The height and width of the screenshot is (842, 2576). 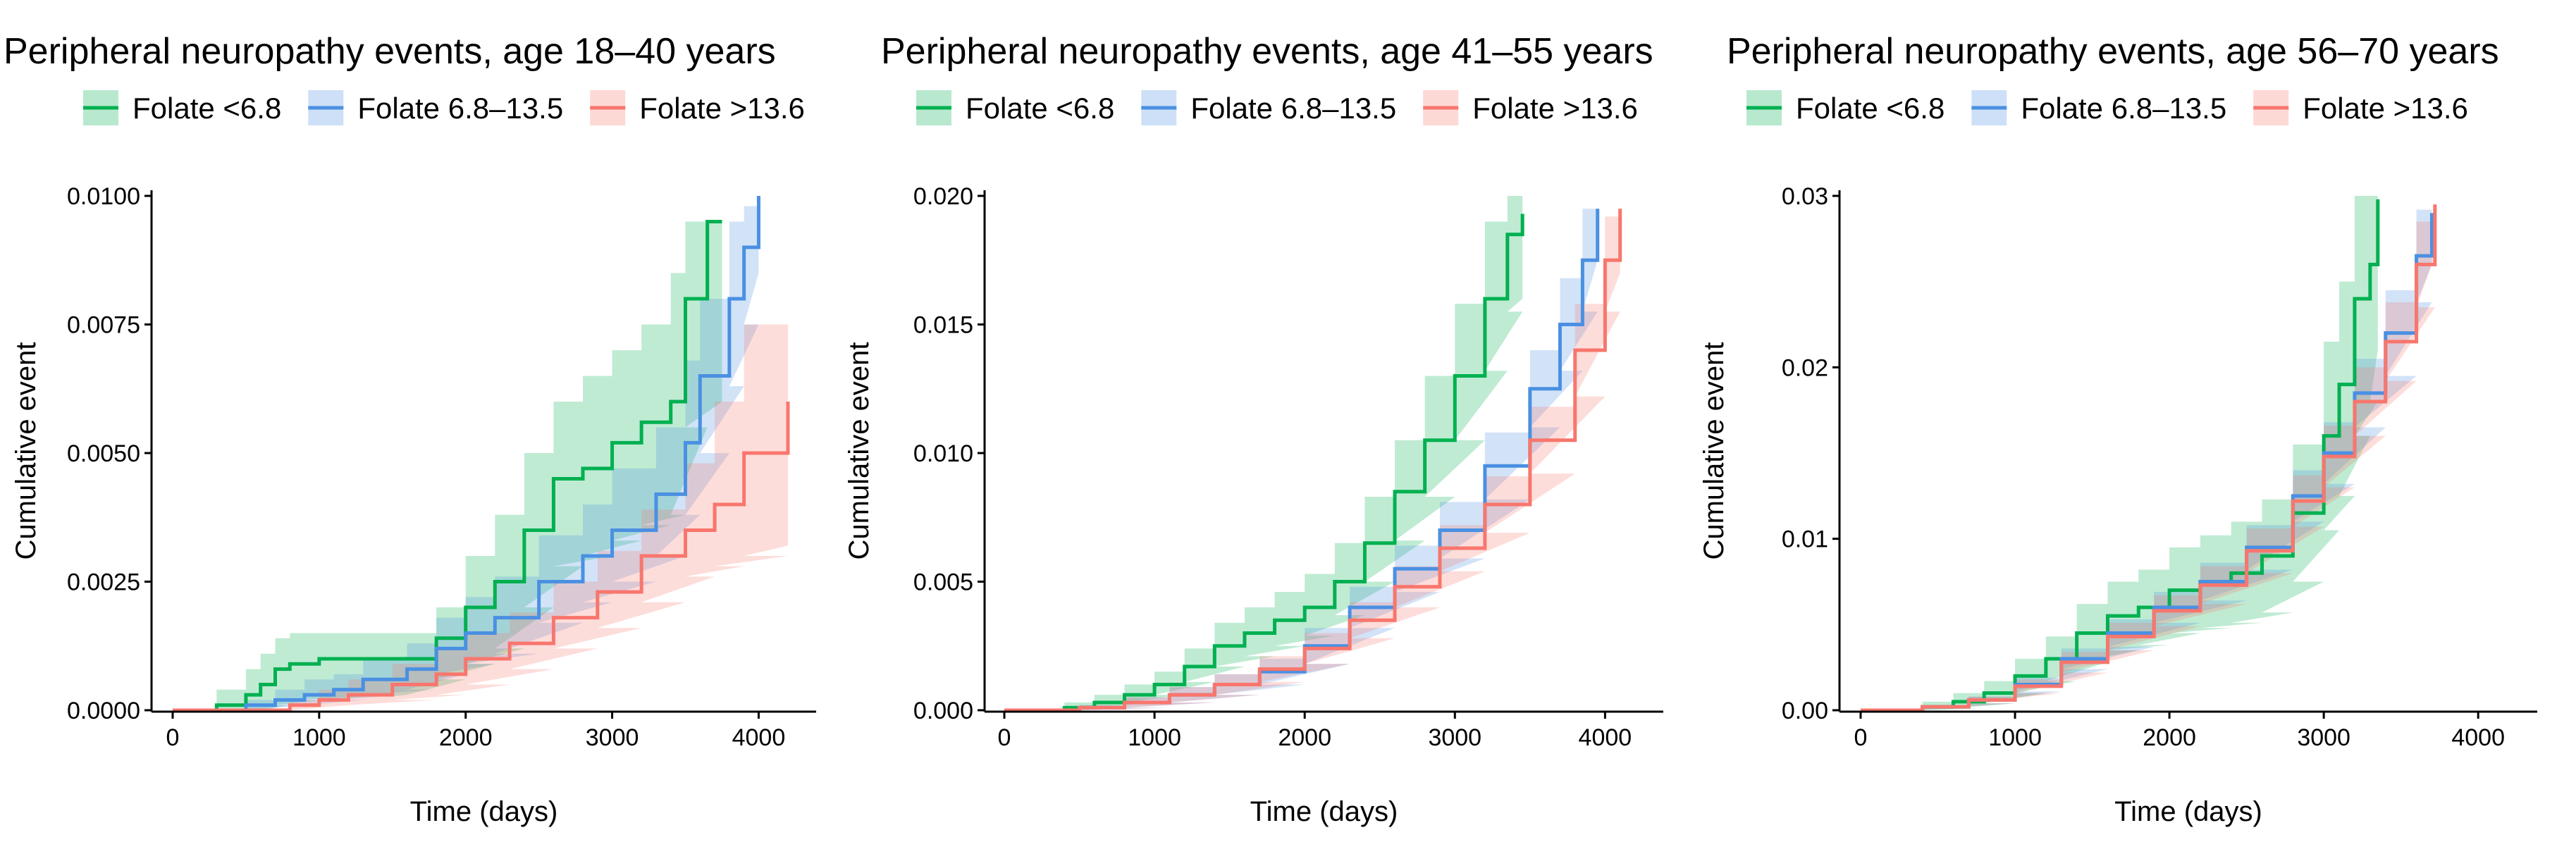 I want to click on y-tick-label: 0.0000, so click(x=104, y=711).